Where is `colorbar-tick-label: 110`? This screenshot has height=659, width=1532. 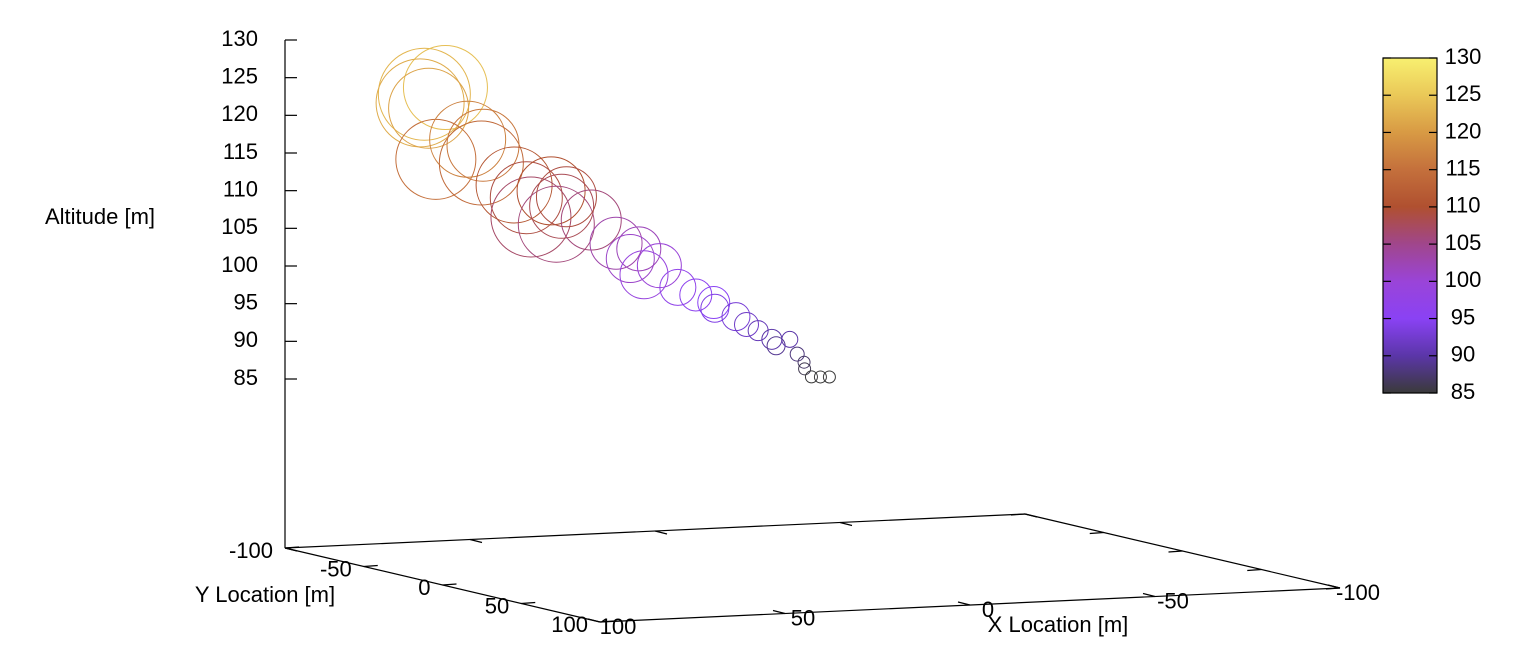 colorbar-tick-label: 110 is located at coordinates (1462, 205).